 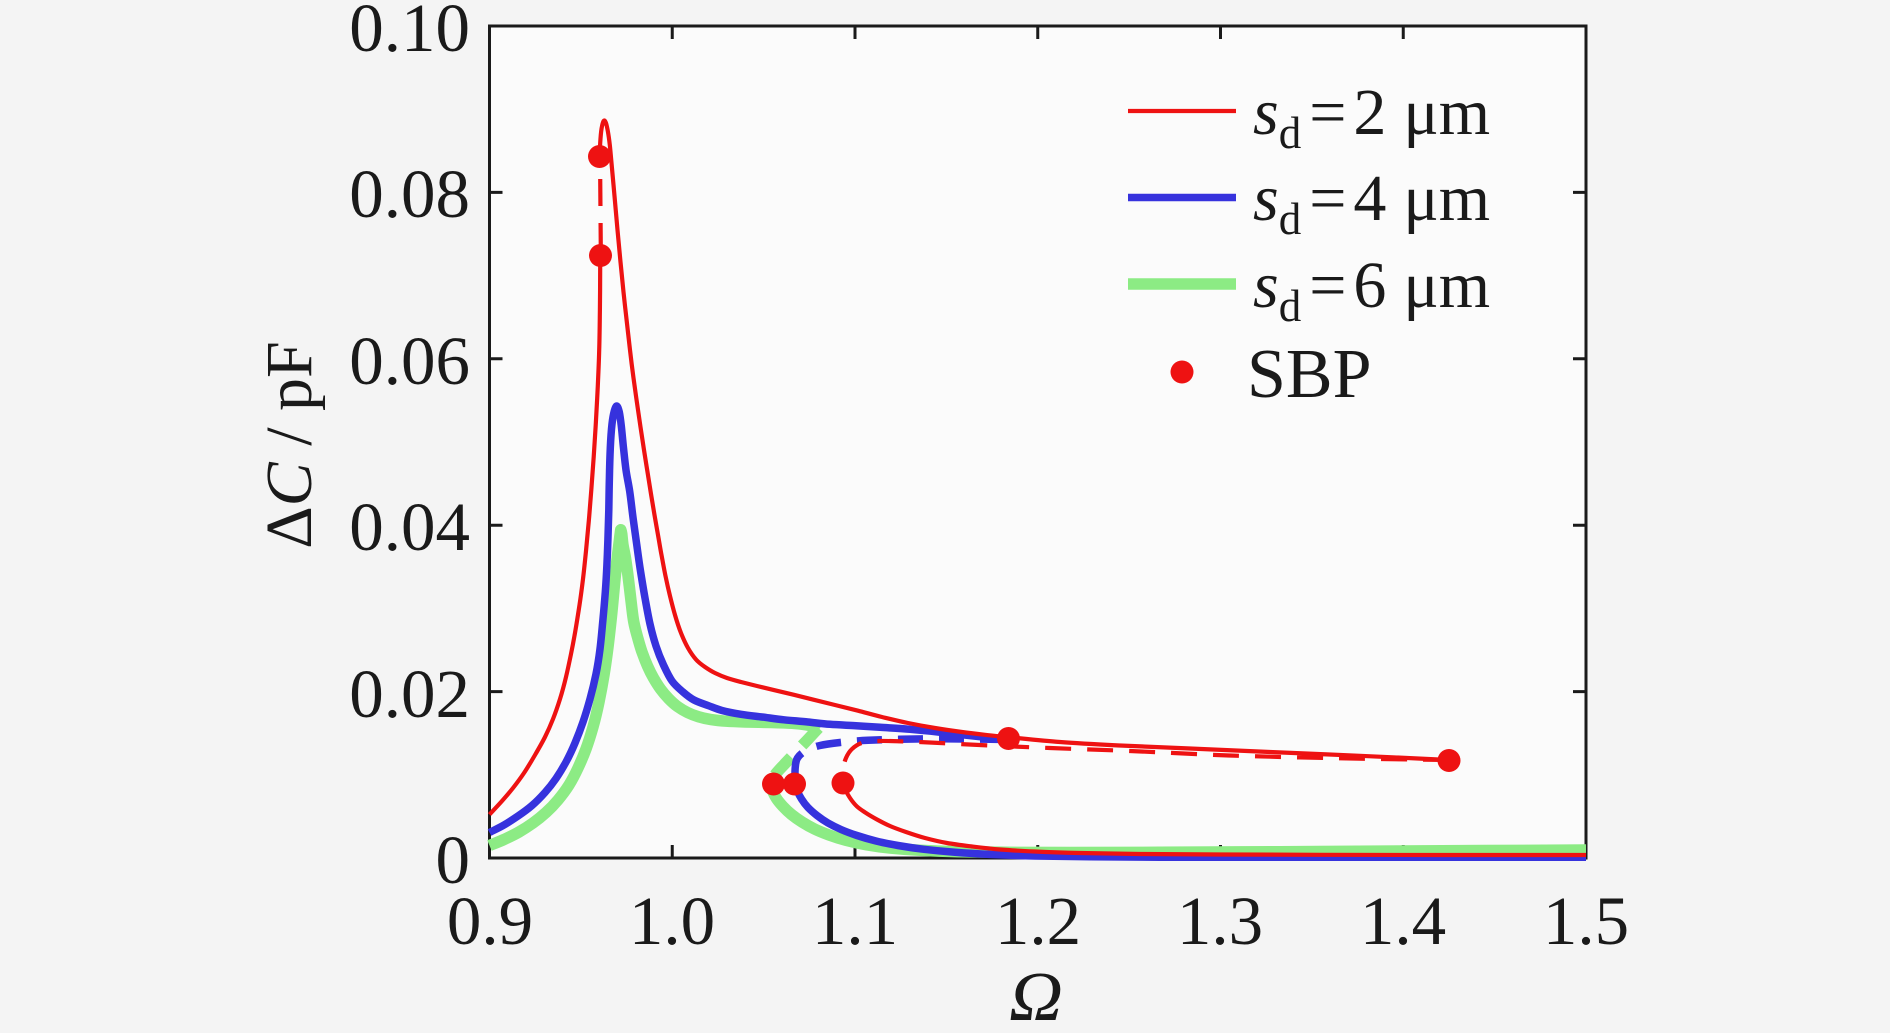 What do you see at coordinates (409, 33) in the screenshot?
I see `svg-text: 0.10` at bounding box center [409, 33].